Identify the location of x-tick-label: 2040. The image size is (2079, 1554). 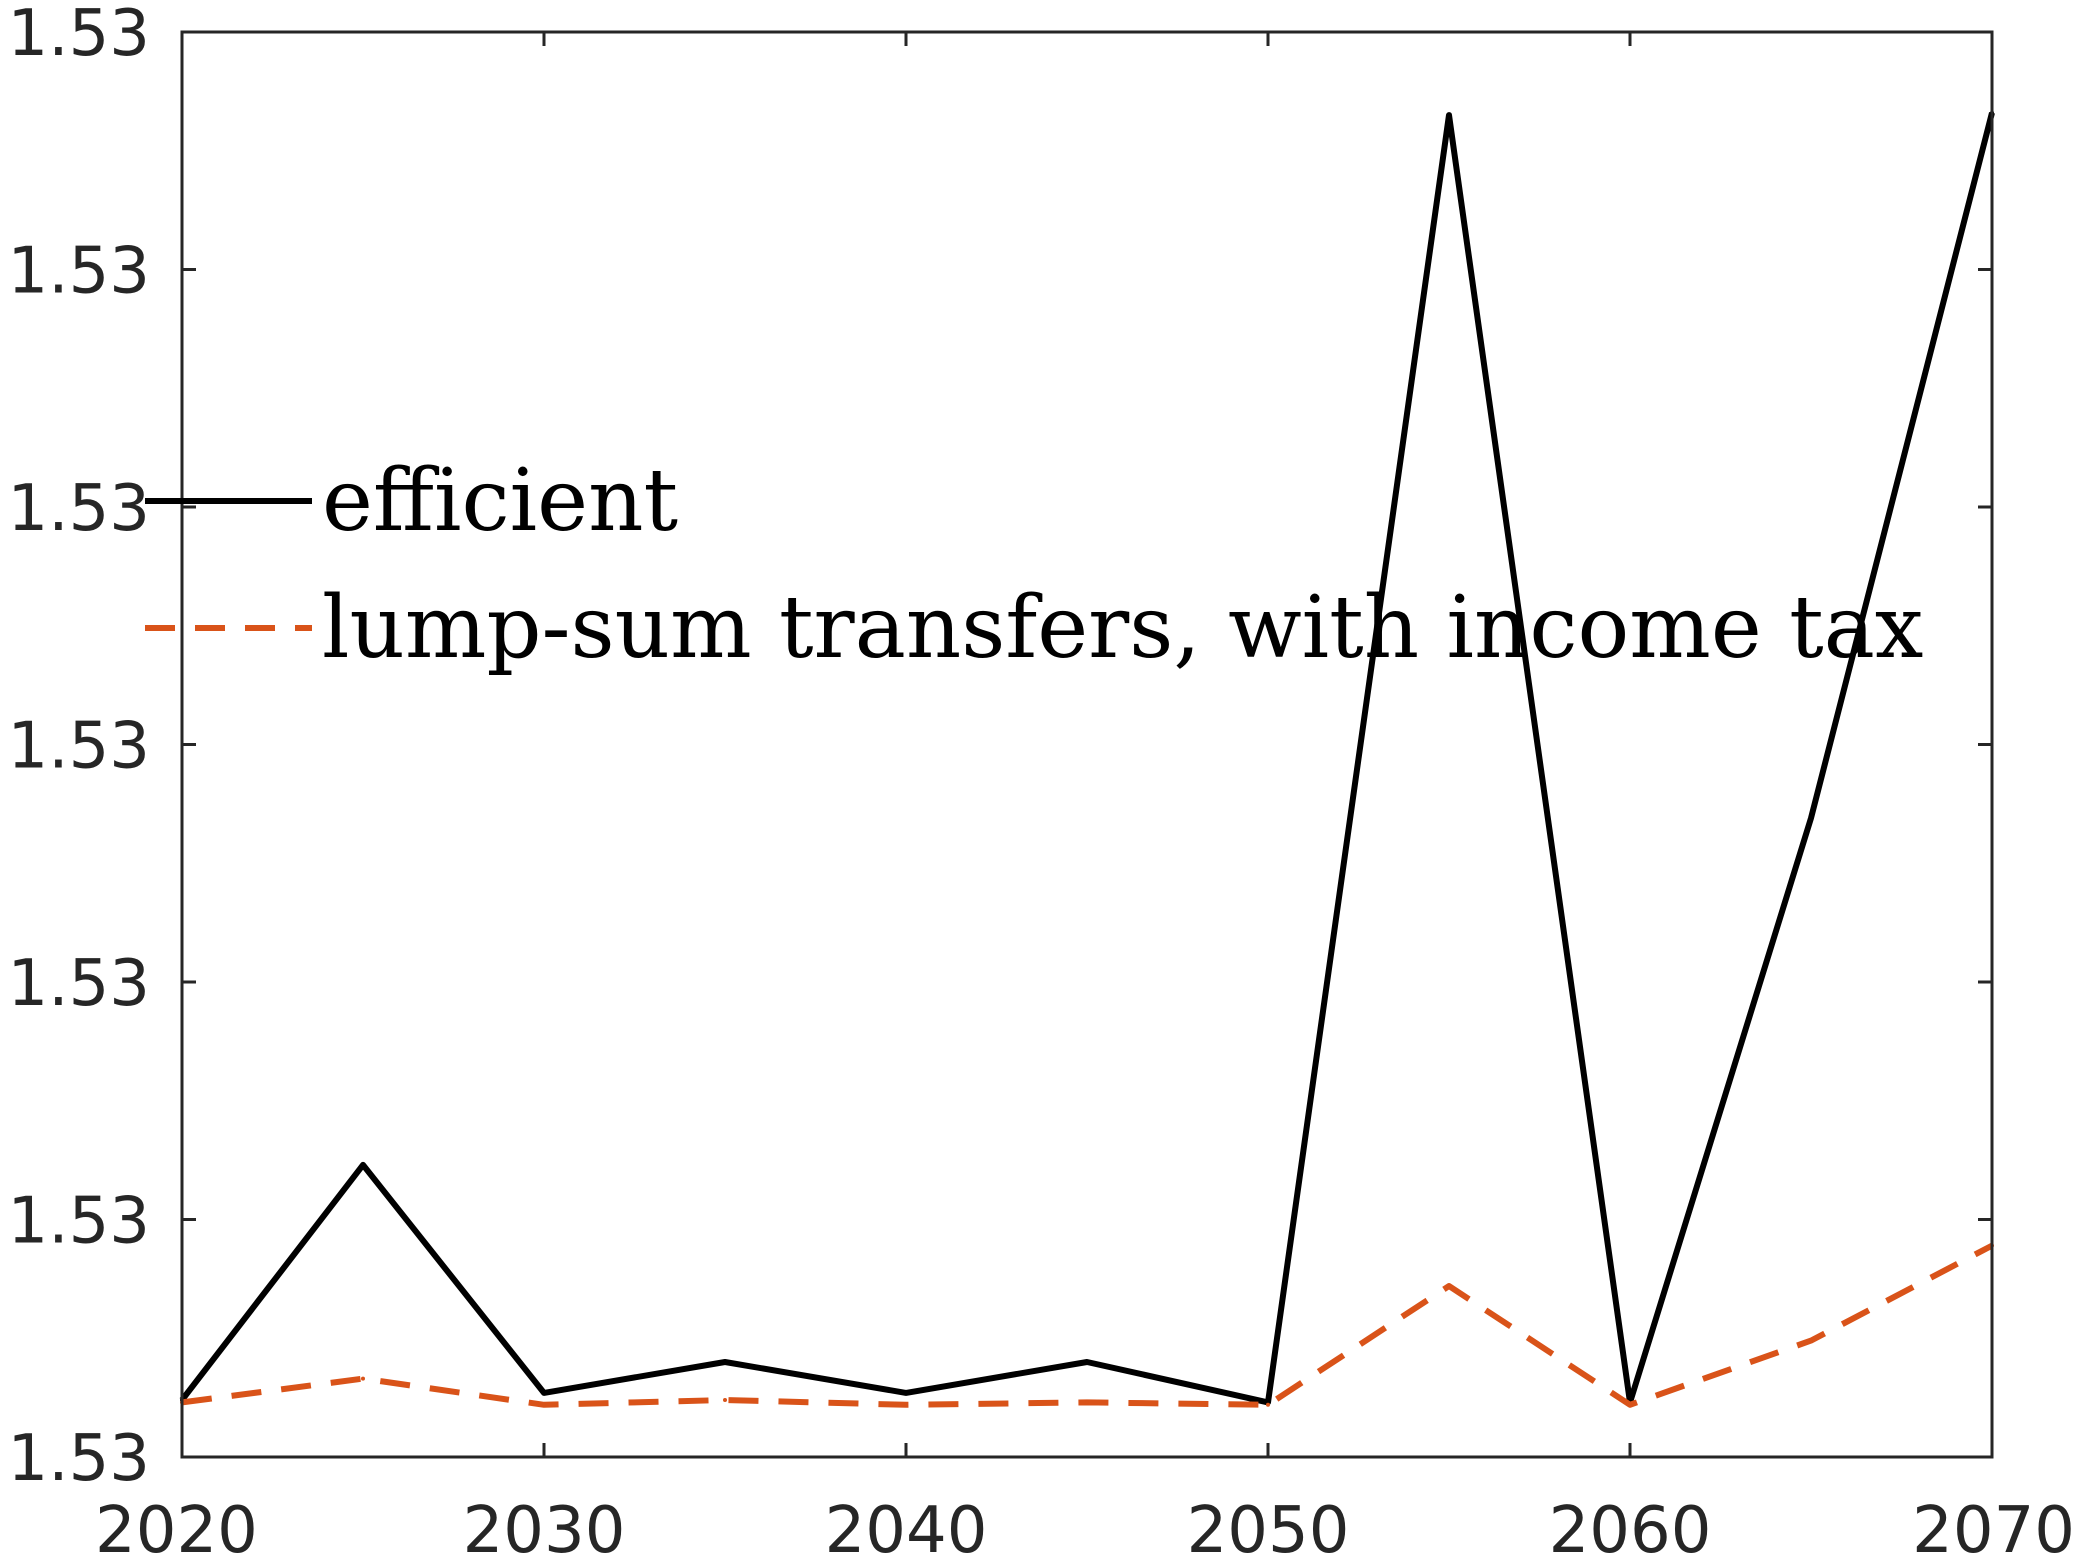
(906, 1524).